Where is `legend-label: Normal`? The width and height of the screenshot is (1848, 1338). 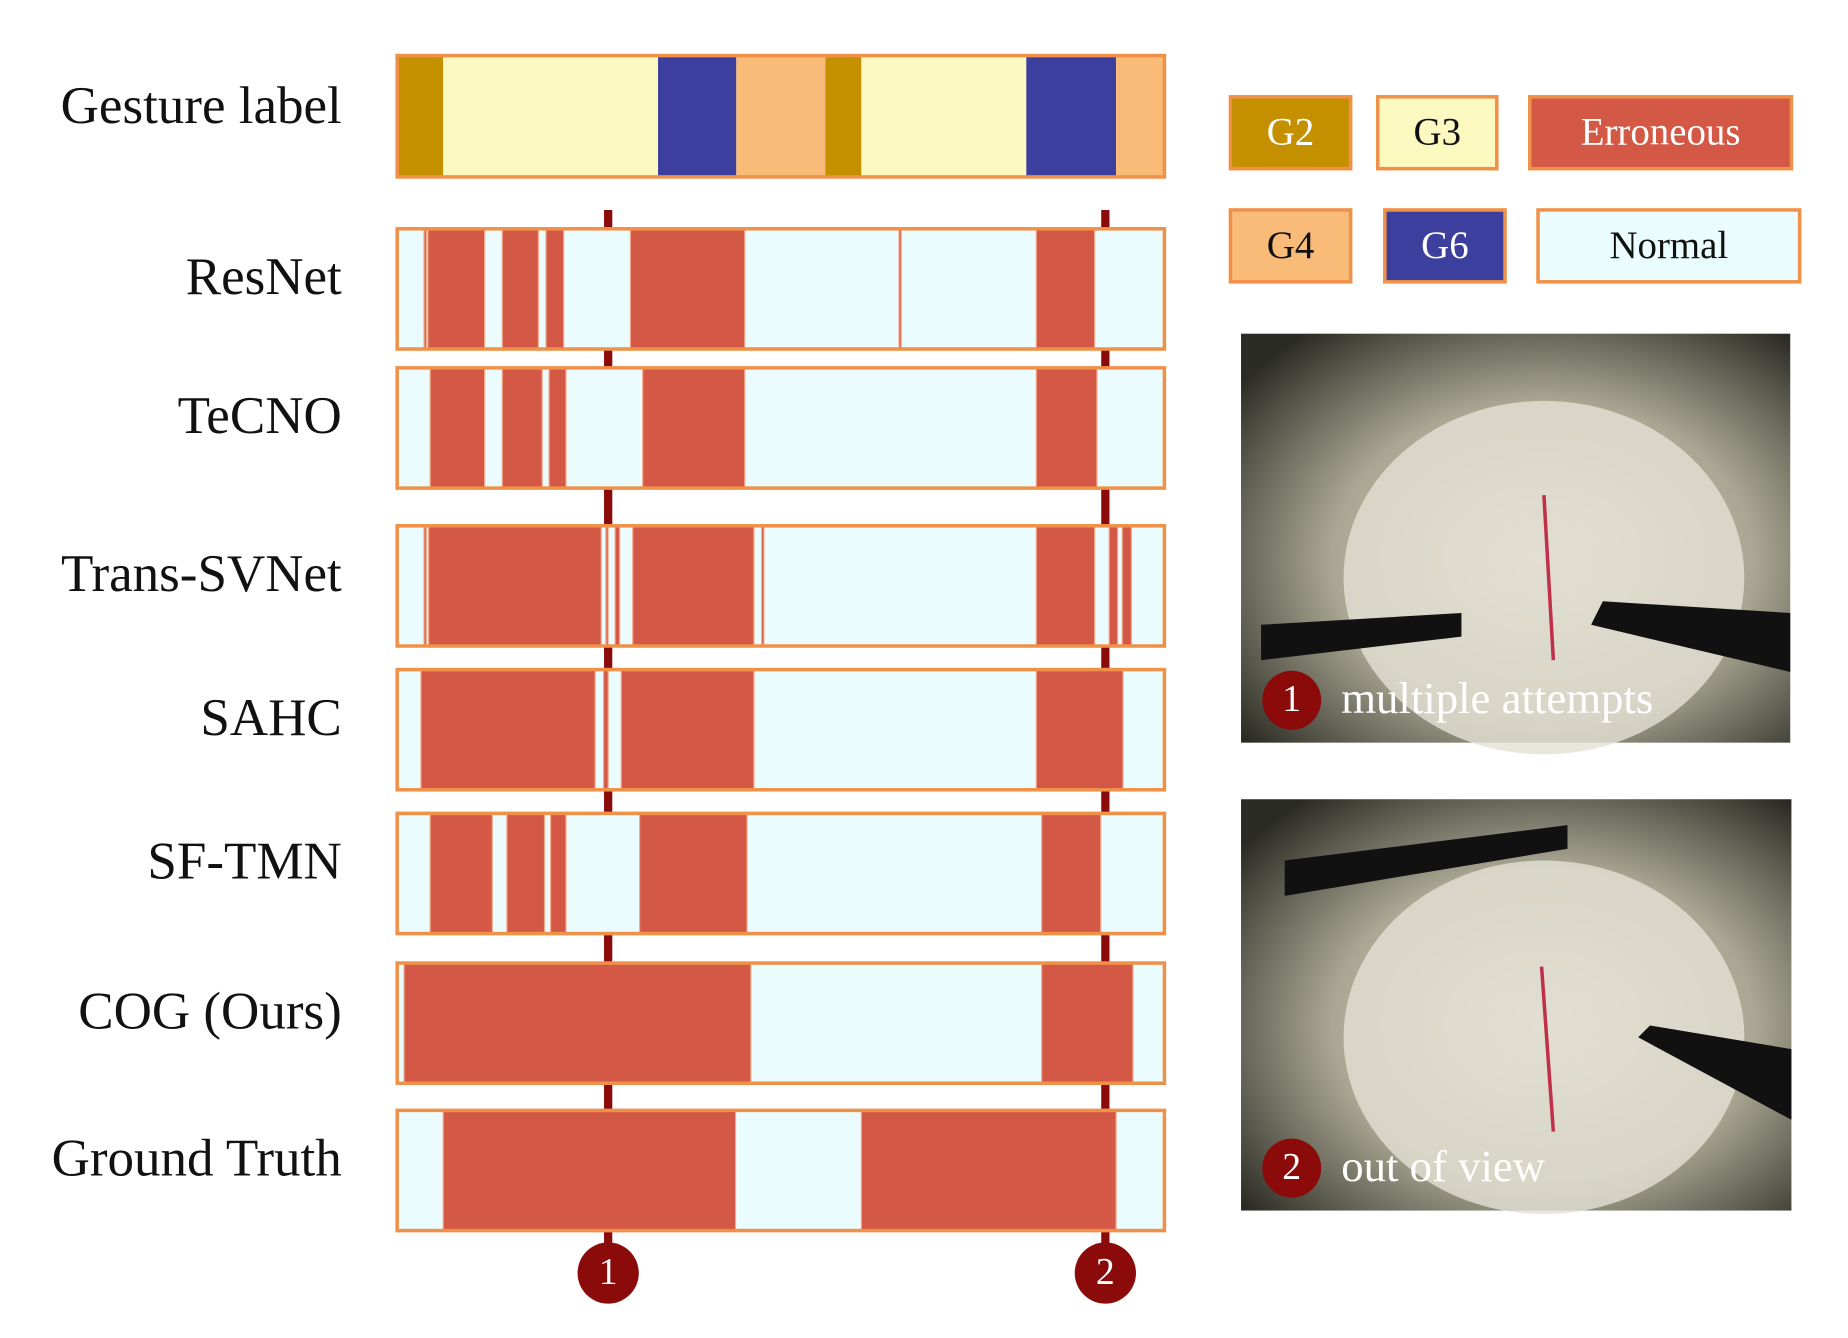
legend-label: Normal is located at coordinates (1668, 245).